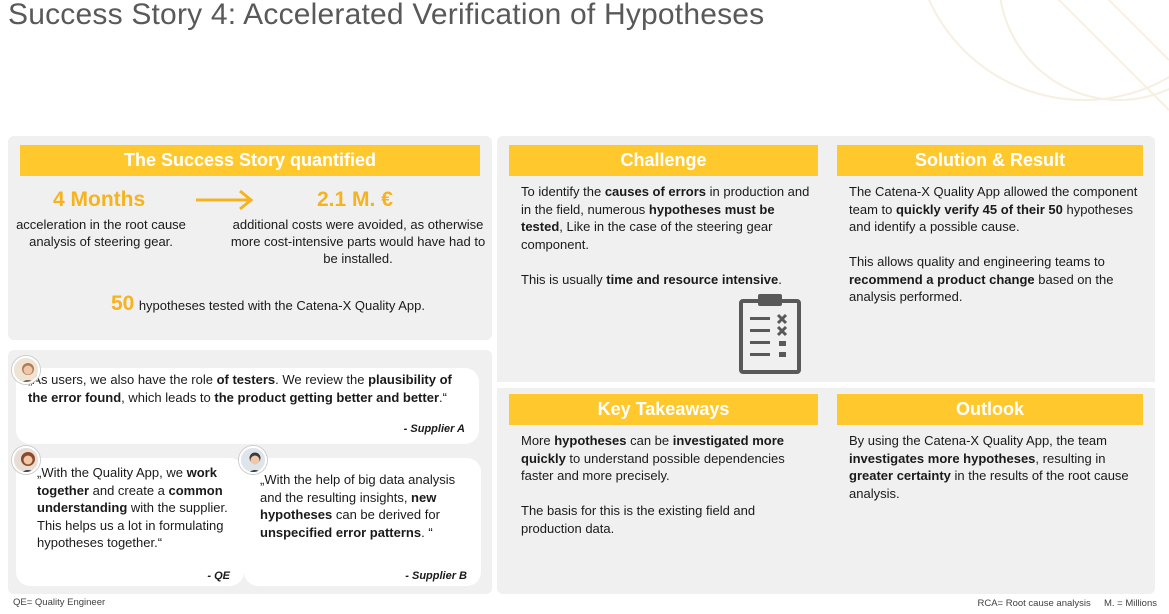  What do you see at coordinates (225, 200) in the screenshot?
I see `right-arrow-icon` at bounding box center [225, 200].